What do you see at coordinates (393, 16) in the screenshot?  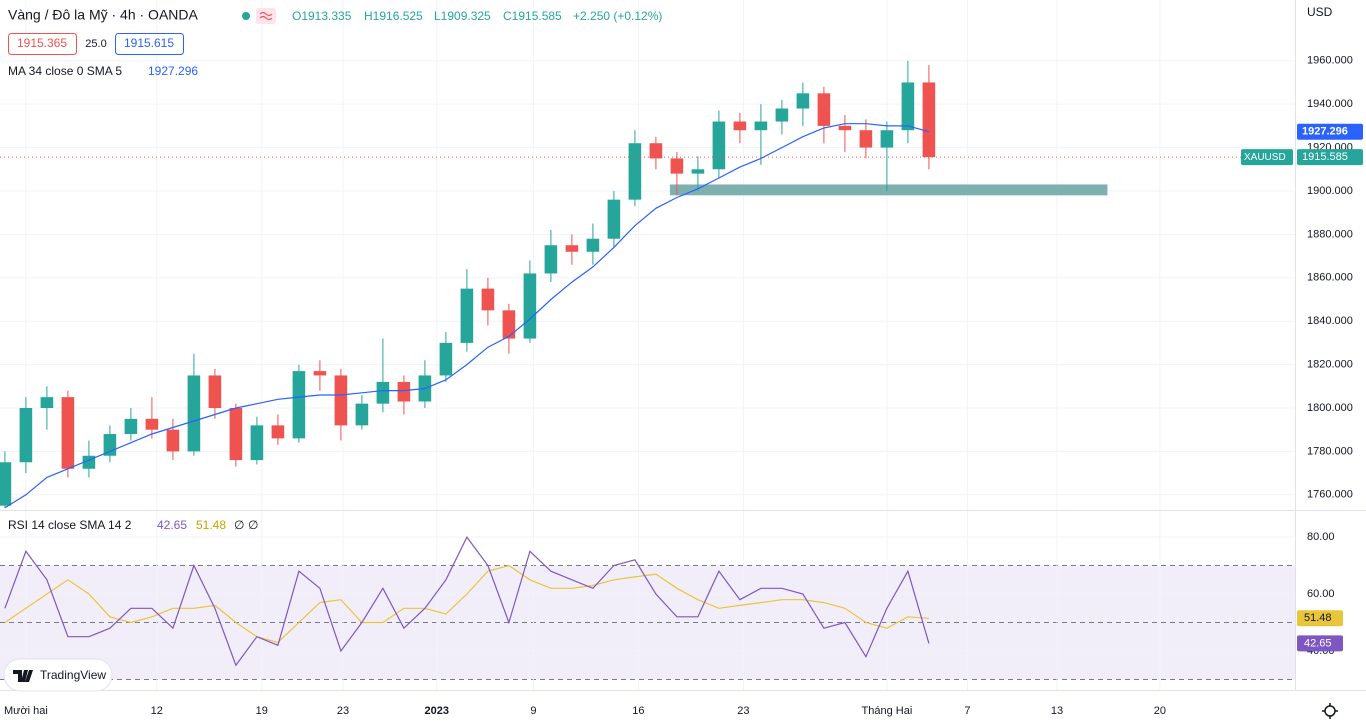 I see `ohlc-high: H1916.525` at bounding box center [393, 16].